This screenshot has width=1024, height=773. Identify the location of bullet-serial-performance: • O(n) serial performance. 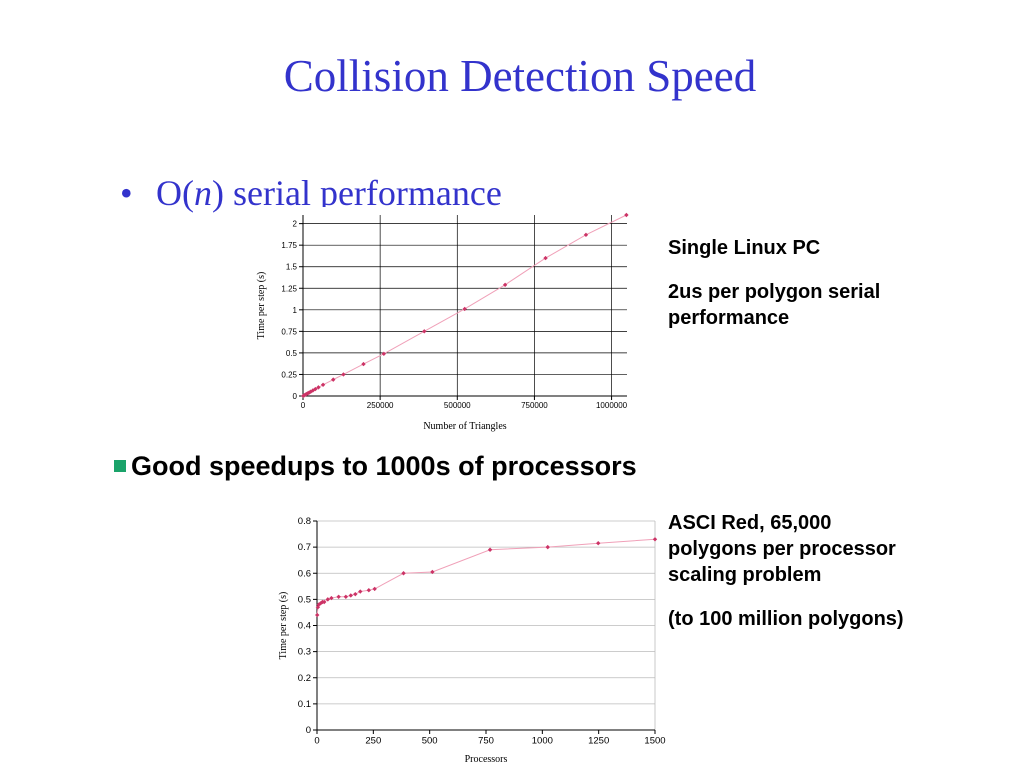
(311, 193).